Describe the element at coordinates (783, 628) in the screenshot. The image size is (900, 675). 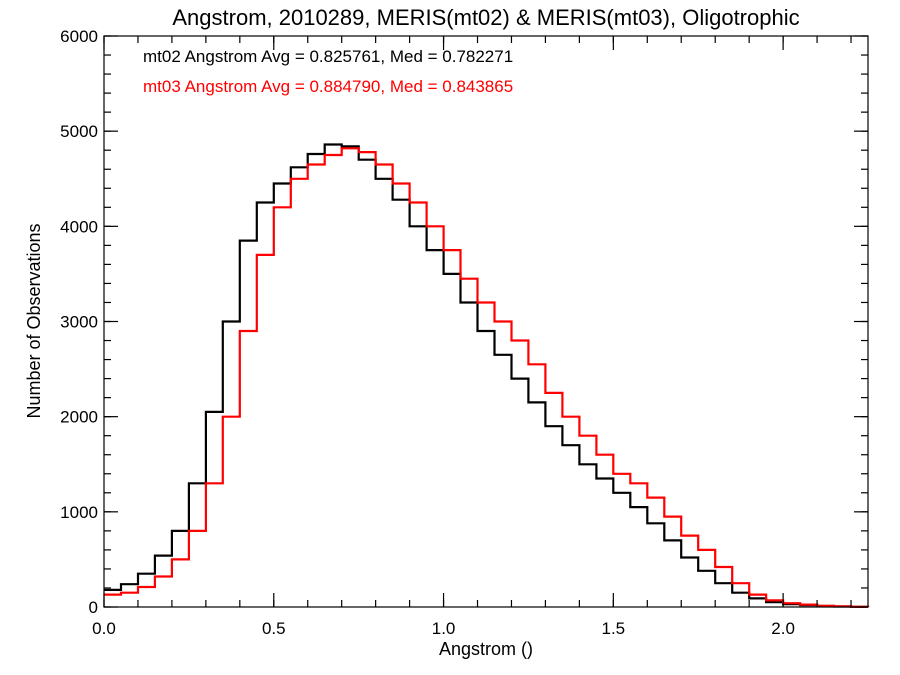
I see `x-tick-label: 2.0` at that location.